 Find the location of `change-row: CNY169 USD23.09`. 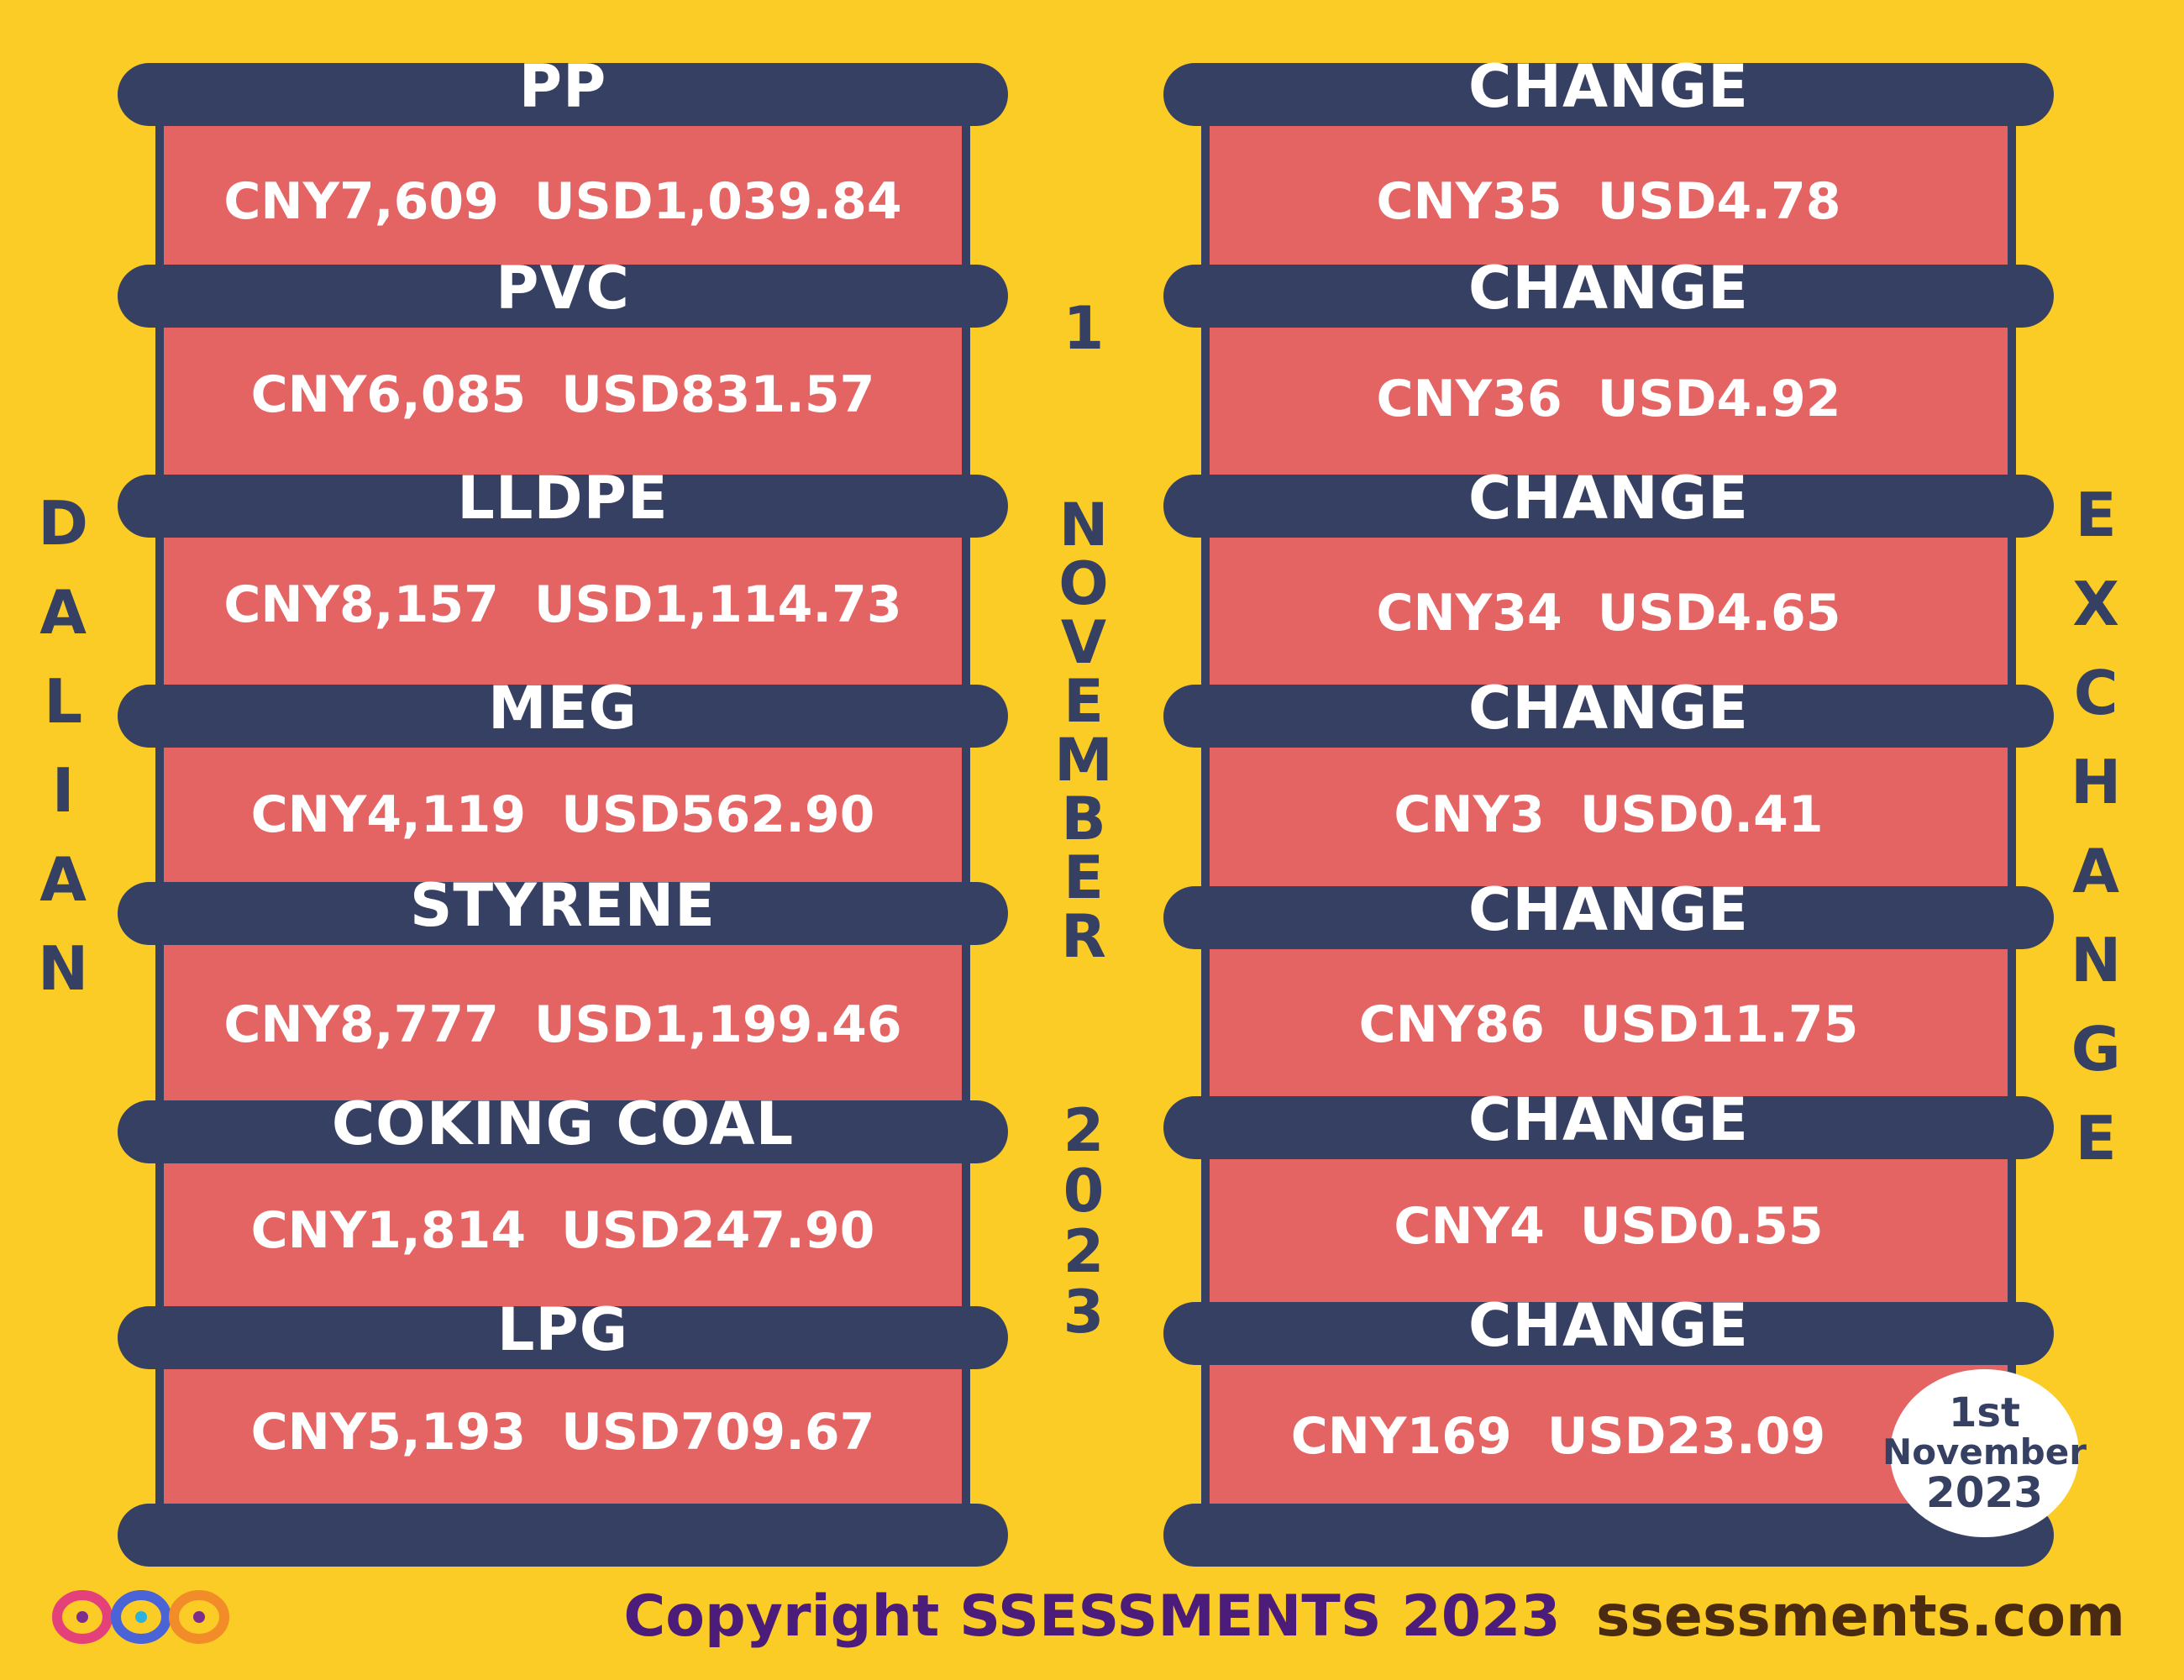

change-row: CNY169 USD23.09 is located at coordinates (1608, 1436).